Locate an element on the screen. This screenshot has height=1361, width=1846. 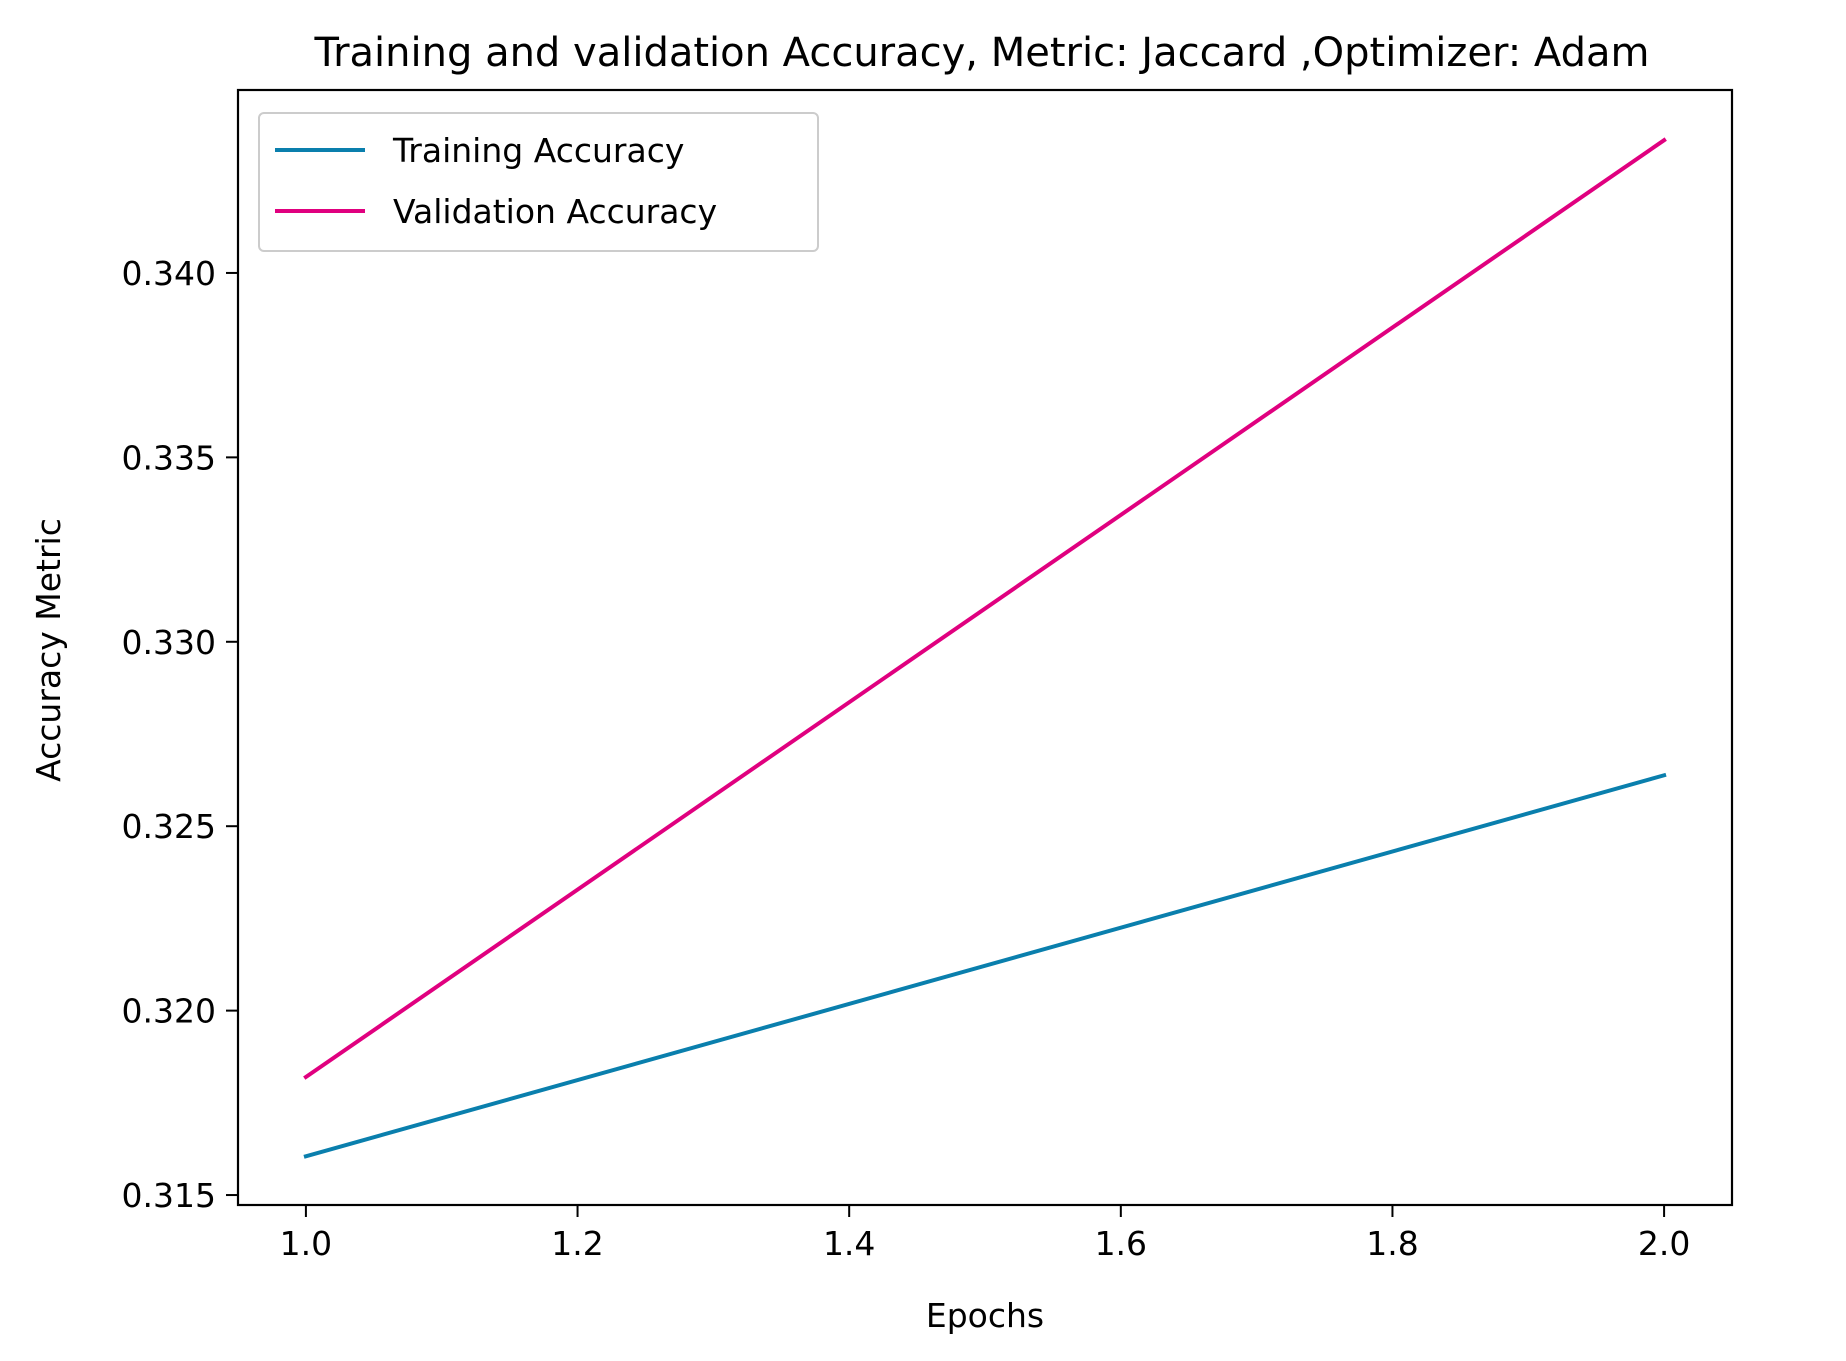
legend: Training Accuracy Validation Accuracy is located at coordinates (538, 182).